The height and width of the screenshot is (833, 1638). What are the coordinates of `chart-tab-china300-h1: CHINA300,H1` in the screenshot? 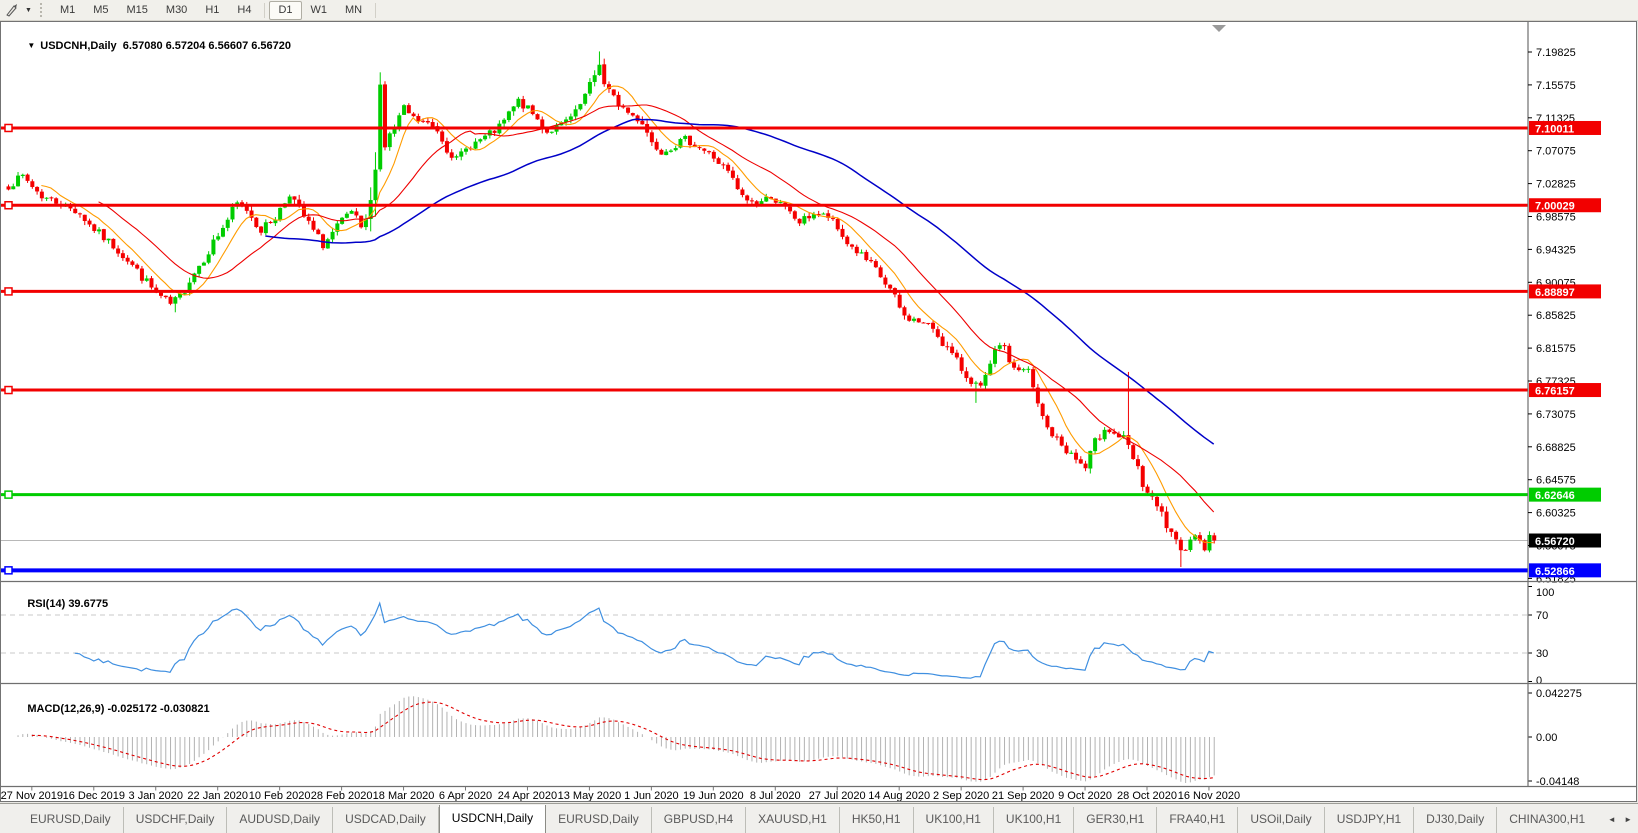 It's located at (1542, 820).